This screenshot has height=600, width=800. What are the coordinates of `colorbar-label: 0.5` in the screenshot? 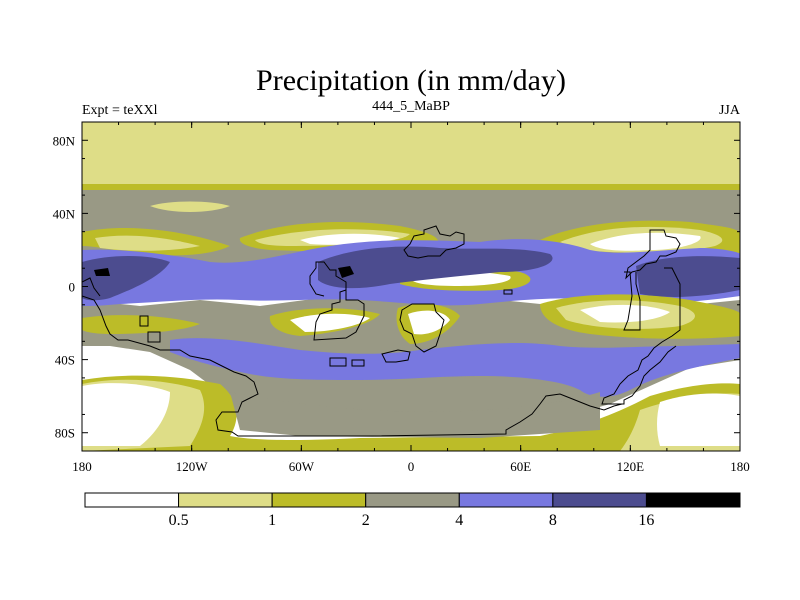 It's located at (179, 520).